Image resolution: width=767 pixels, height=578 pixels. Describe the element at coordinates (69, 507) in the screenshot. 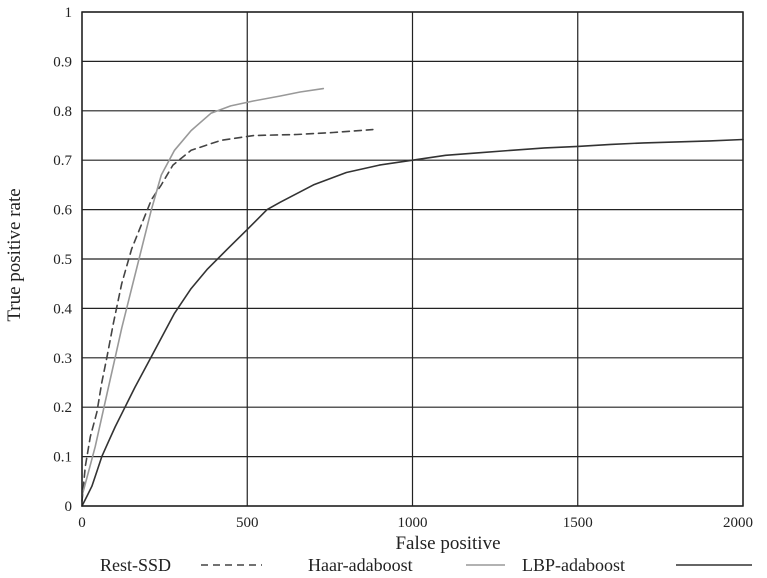

I see `y-tick-label: 0` at that location.